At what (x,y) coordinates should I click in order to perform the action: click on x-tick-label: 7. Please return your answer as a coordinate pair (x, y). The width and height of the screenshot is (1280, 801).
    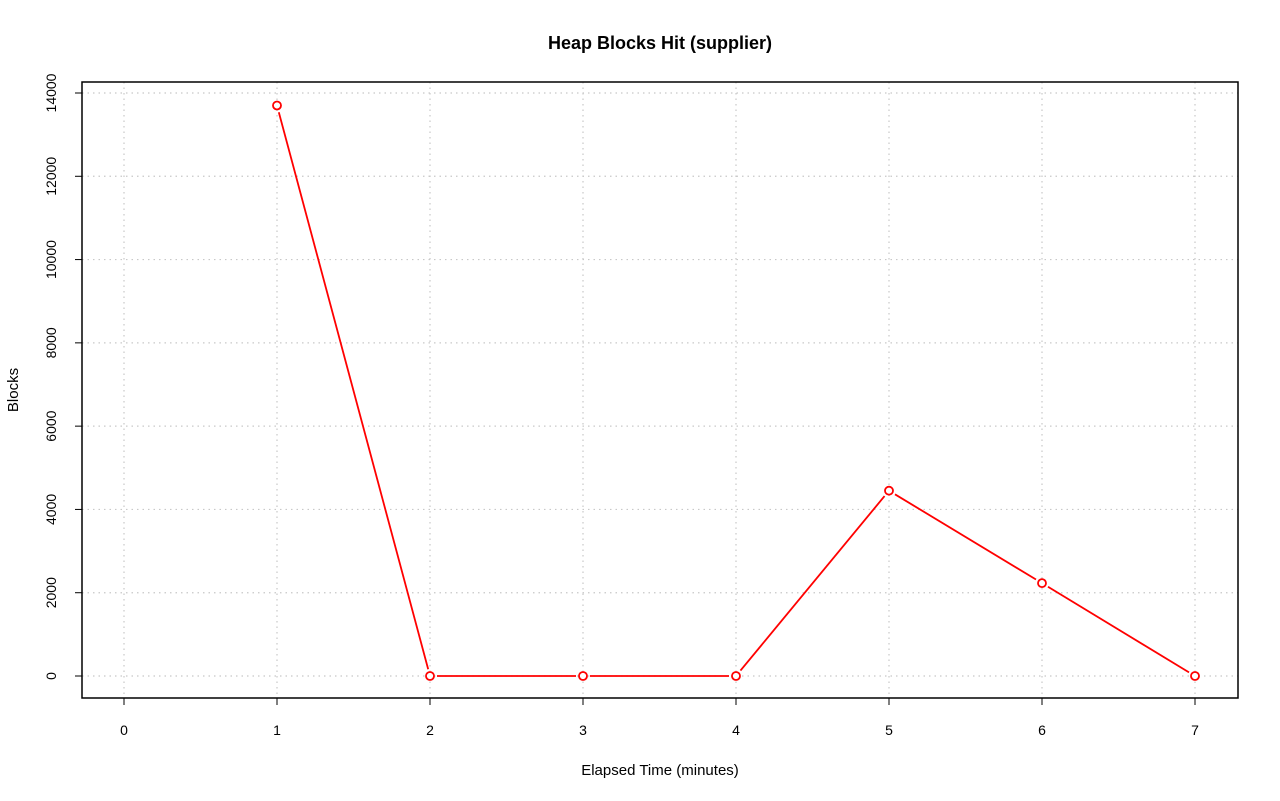
    Looking at the image, I should click on (1195, 730).